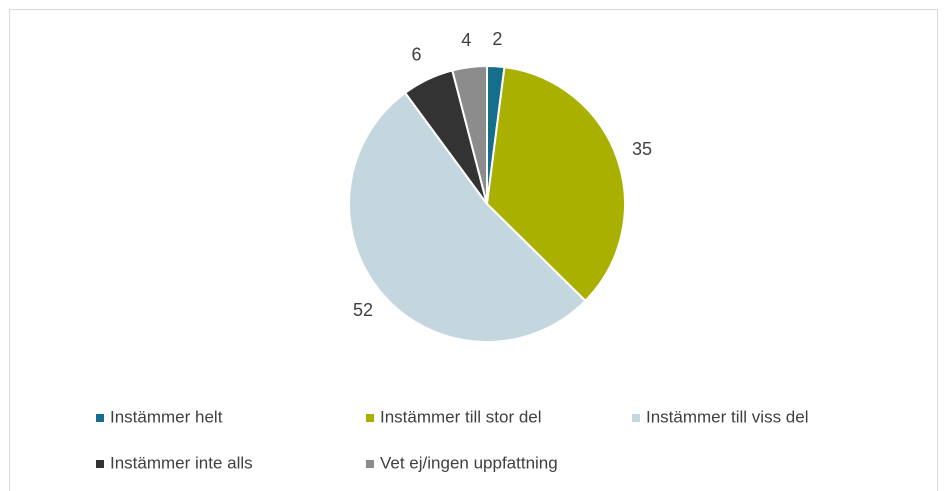 The height and width of the screenshot is (491, 947). I want to click on legend-label: Instämmer till stor del, so click(461, 416).